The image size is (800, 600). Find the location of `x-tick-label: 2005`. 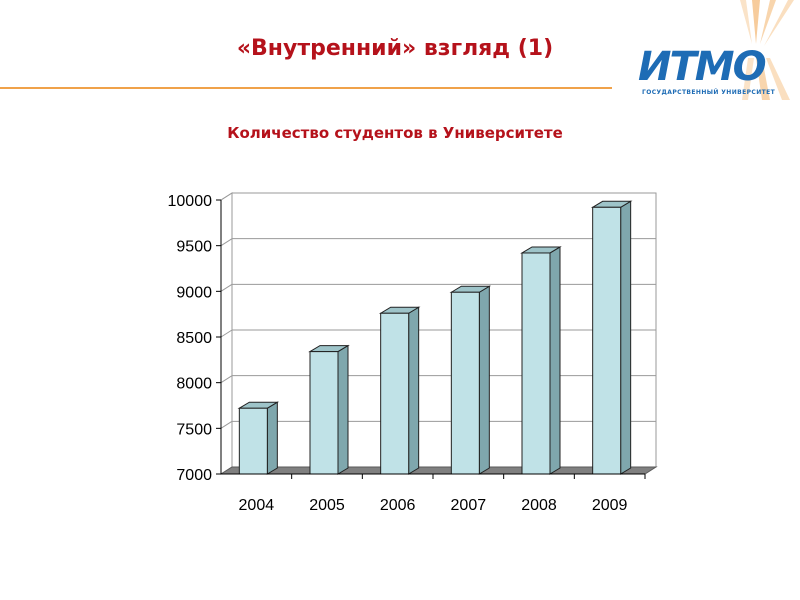

x-tick-label: 2005 is located at coordinates (327, 505).